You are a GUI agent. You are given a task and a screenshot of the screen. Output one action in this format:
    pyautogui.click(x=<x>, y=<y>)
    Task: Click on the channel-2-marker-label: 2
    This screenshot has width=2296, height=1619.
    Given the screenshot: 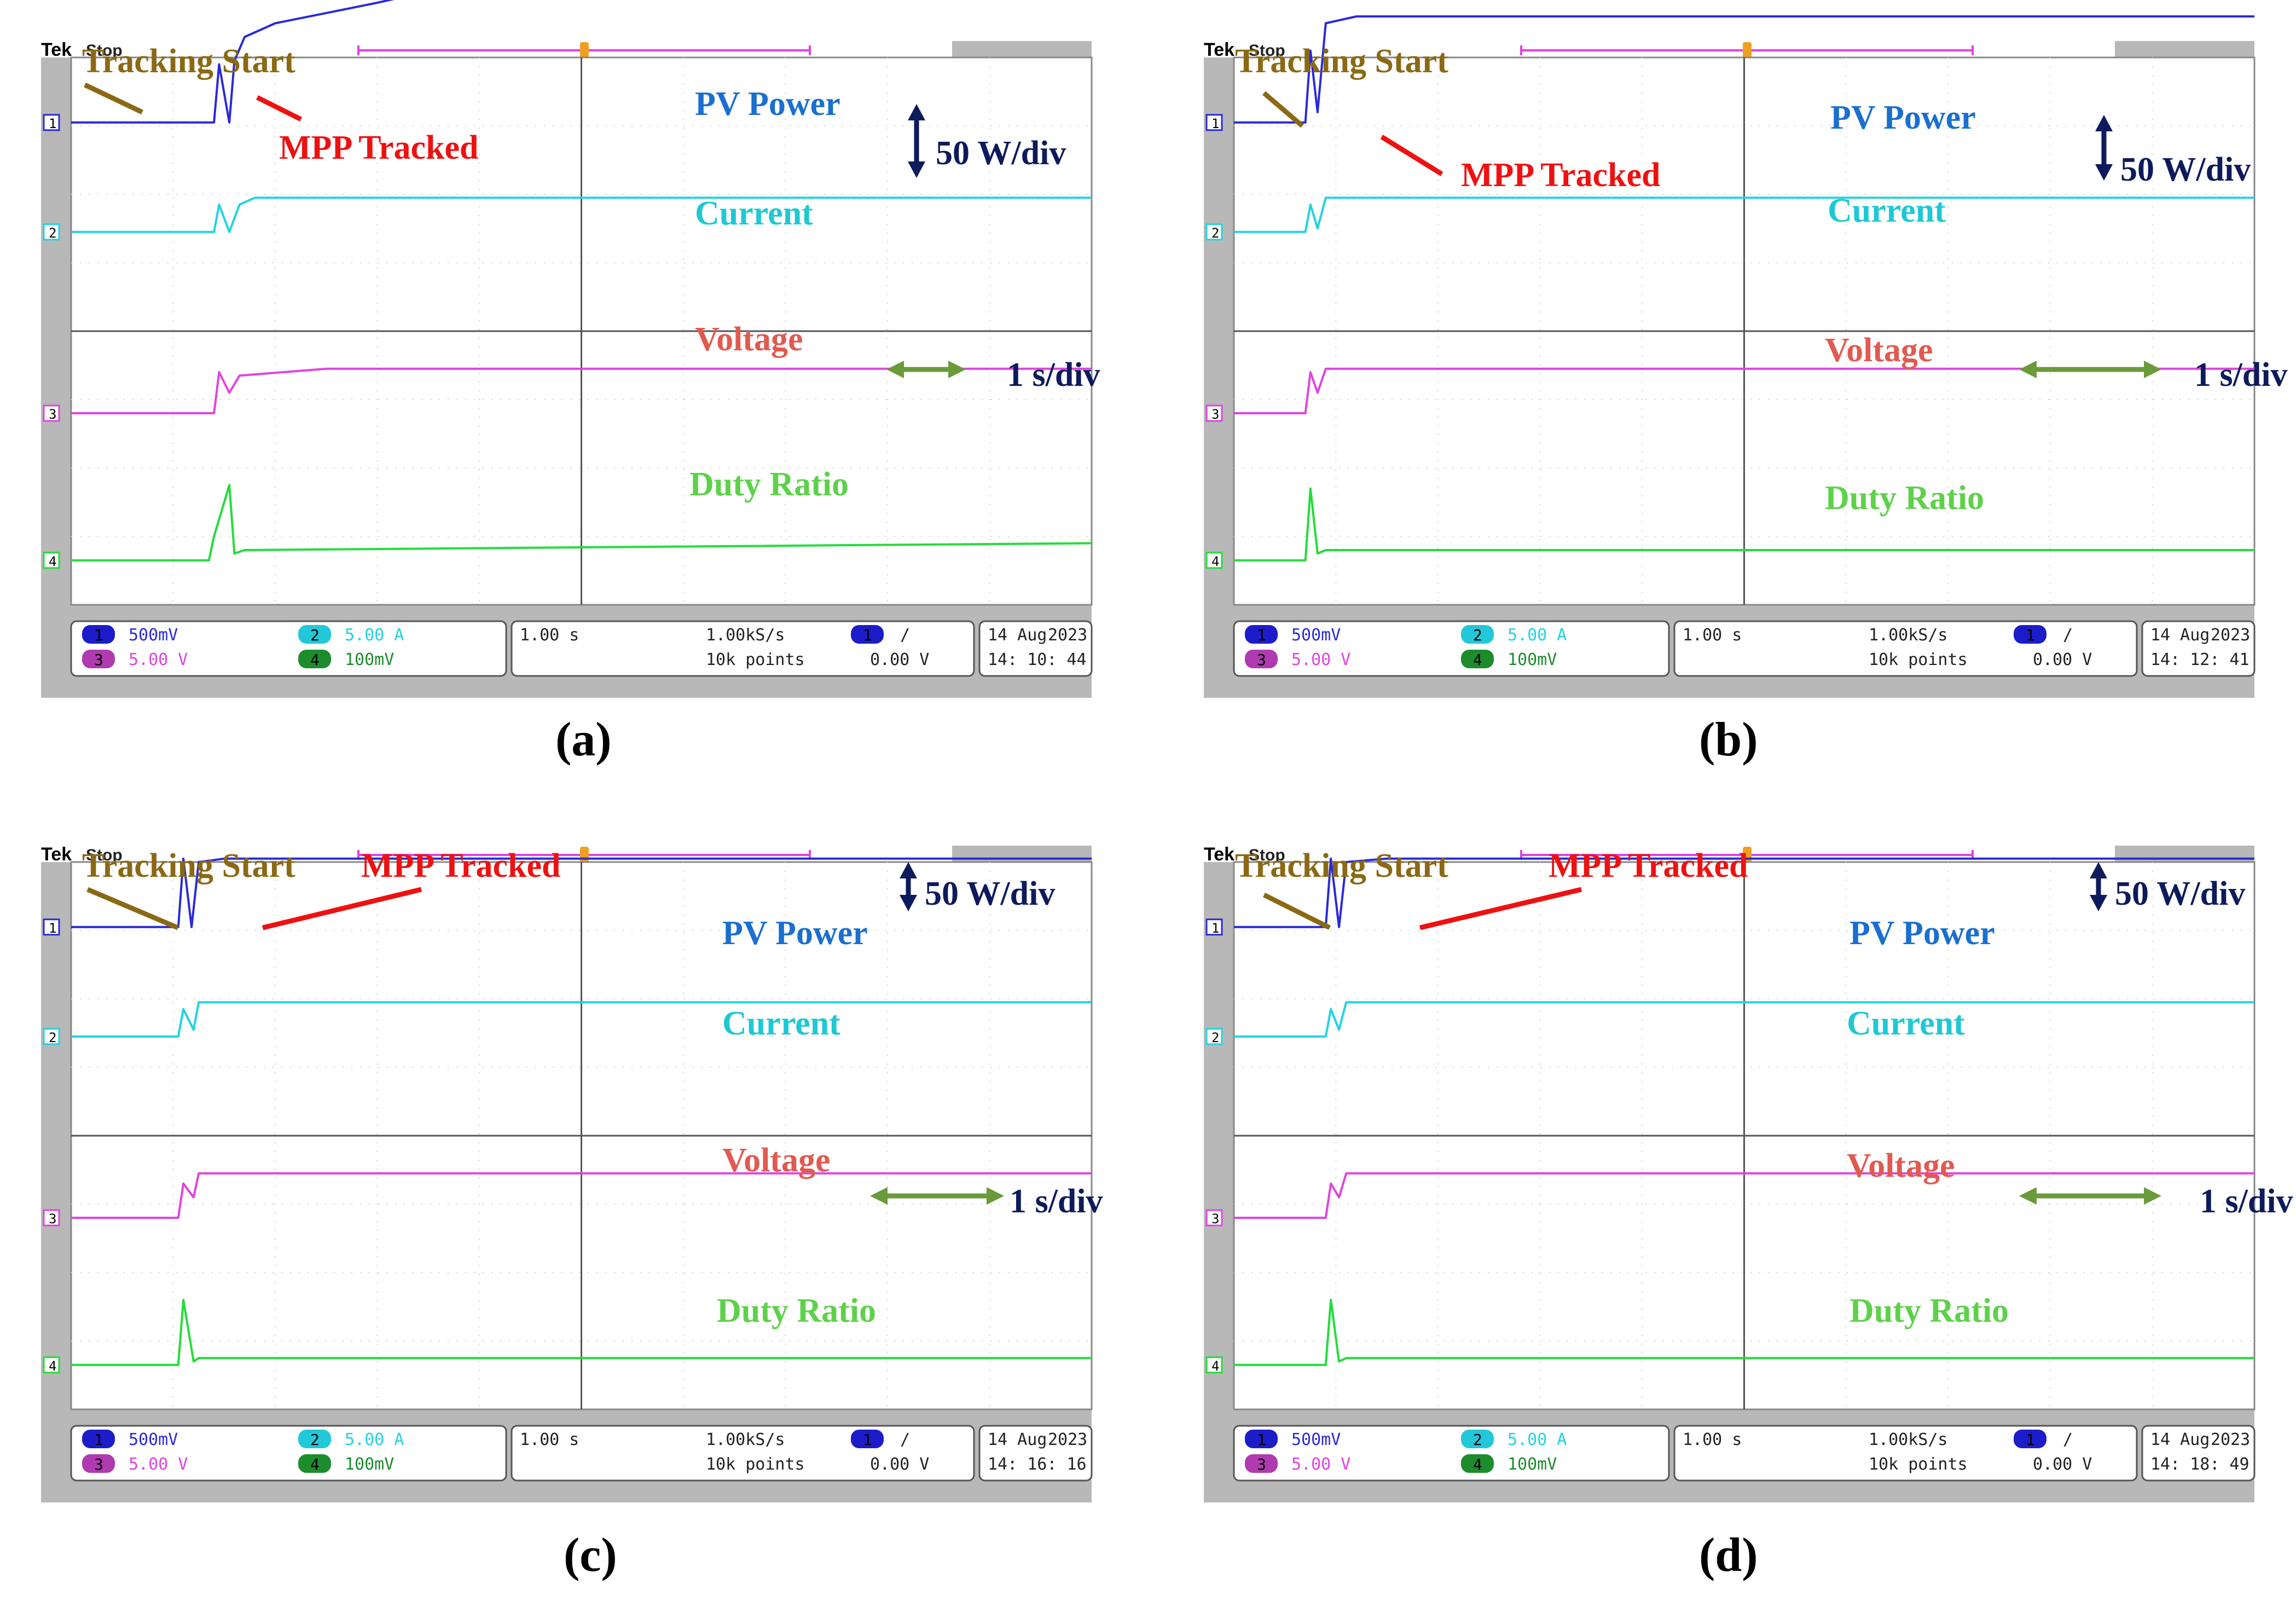 What is the action you would take?
    pyautogui.click(x=1215, y=1037)
    